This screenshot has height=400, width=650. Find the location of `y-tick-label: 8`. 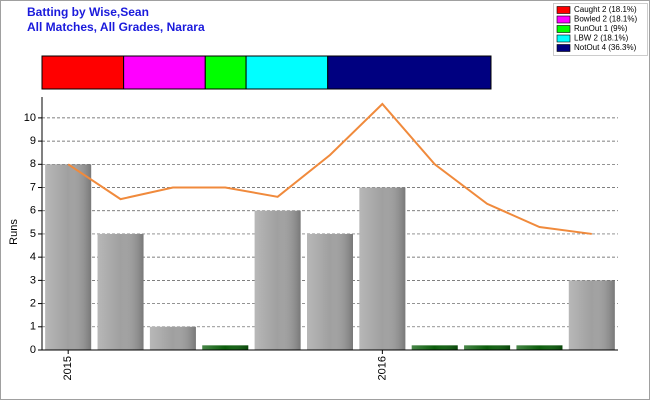

y-tick-label: 8 is located at coordinates (33, 164).